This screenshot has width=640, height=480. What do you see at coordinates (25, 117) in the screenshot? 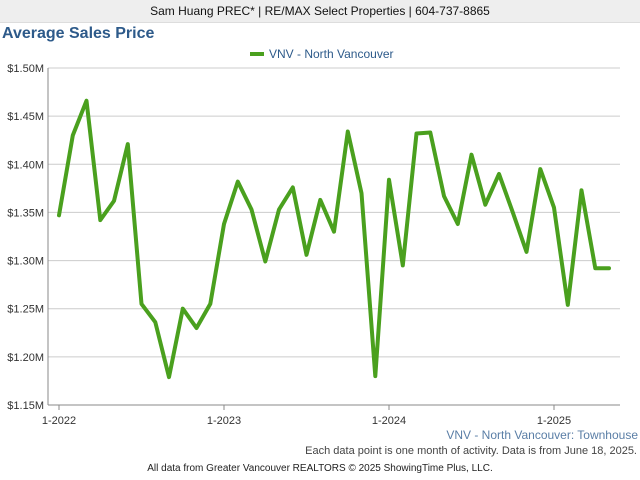
I see `y-tick-label: $1.45M` at bounding box center [25, 117].